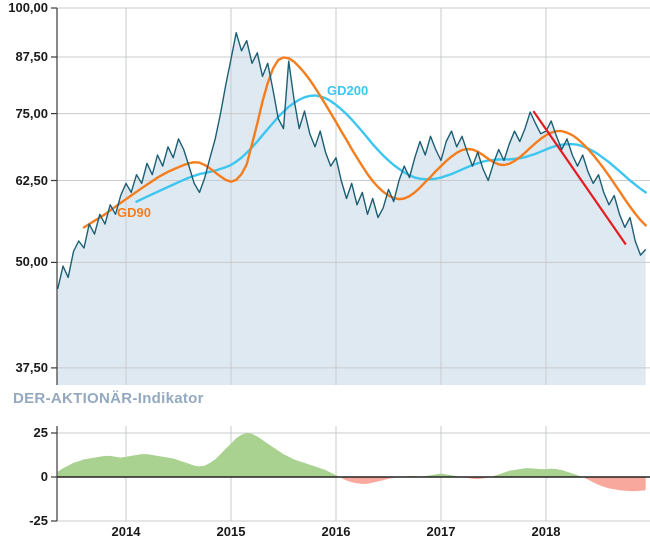  Describe the element at coordinates (40, 432) in the screenshot. I see `indicator-y-label-25: 25` at that location.